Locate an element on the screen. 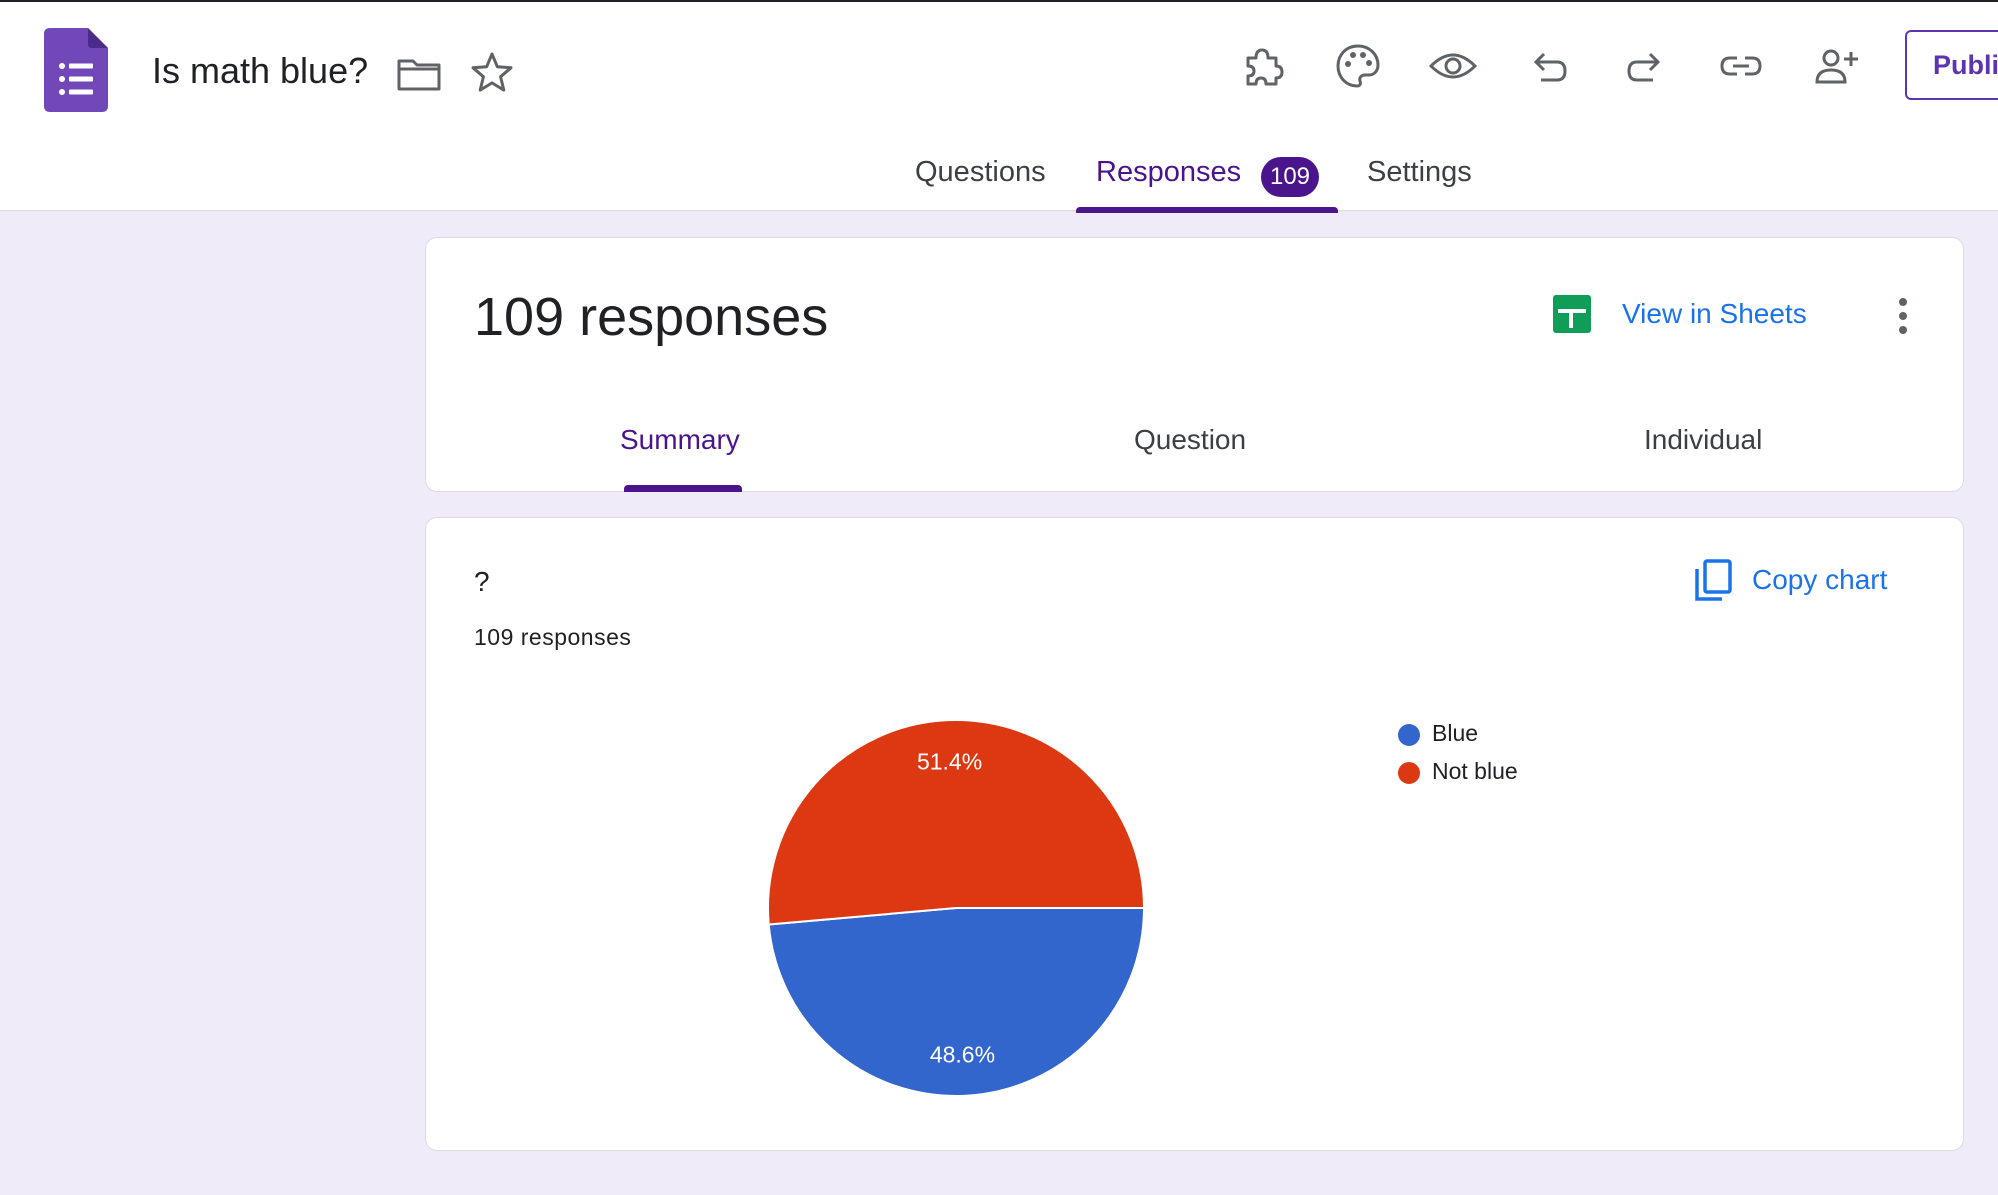 Image resolution: width=1998 pixels, height=1195 pixels. forms-logo-icon is located at coordinates (76, 70).